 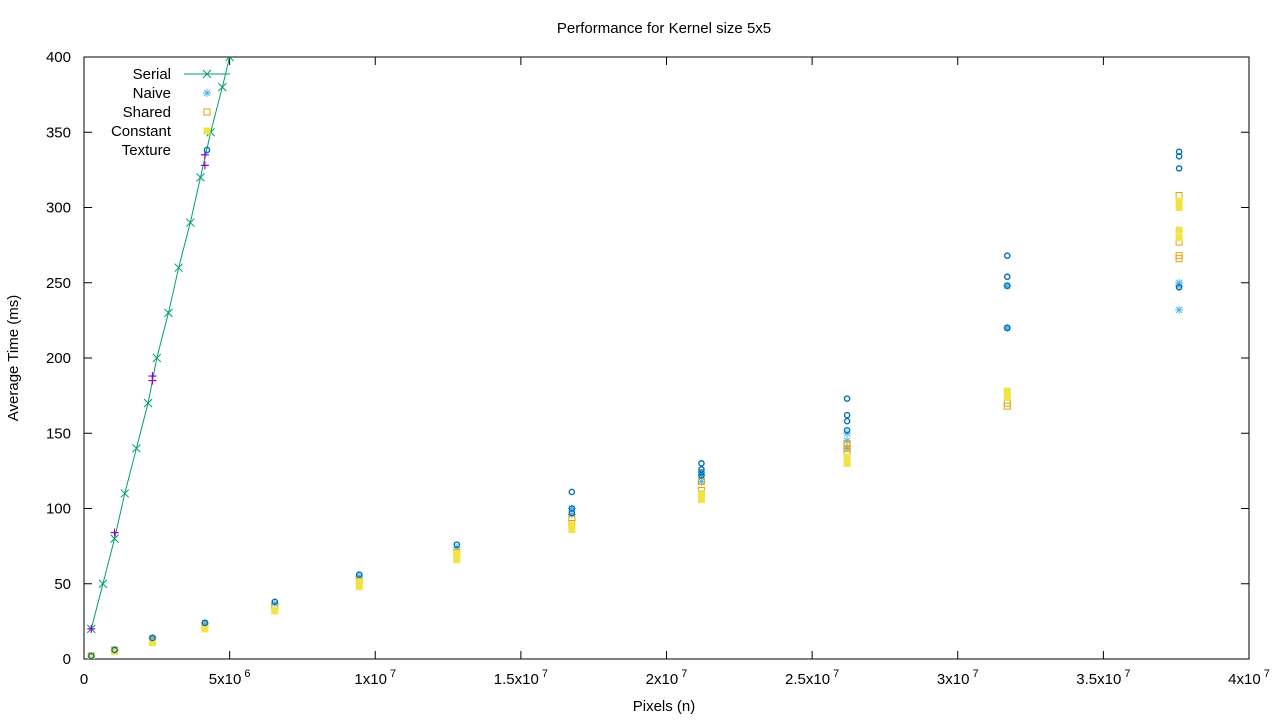 What do you see at coordinates (58, 283) in the screenshot?
I see `y-tick-label: 250` at bounding box center [58, 283].